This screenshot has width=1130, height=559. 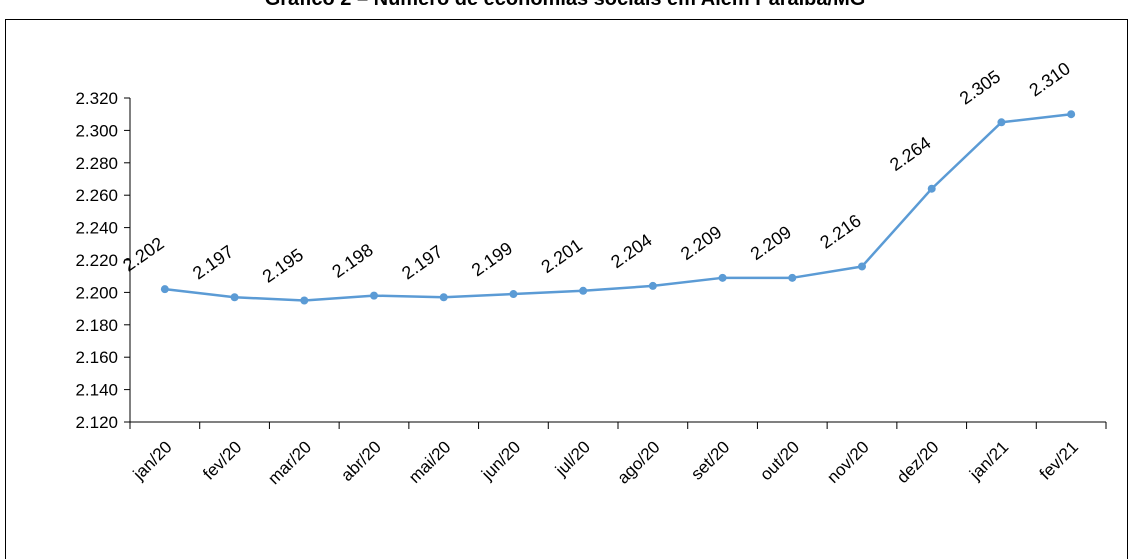 I want to click on y-tick-label: 2.180, so click(x=96, y=325).